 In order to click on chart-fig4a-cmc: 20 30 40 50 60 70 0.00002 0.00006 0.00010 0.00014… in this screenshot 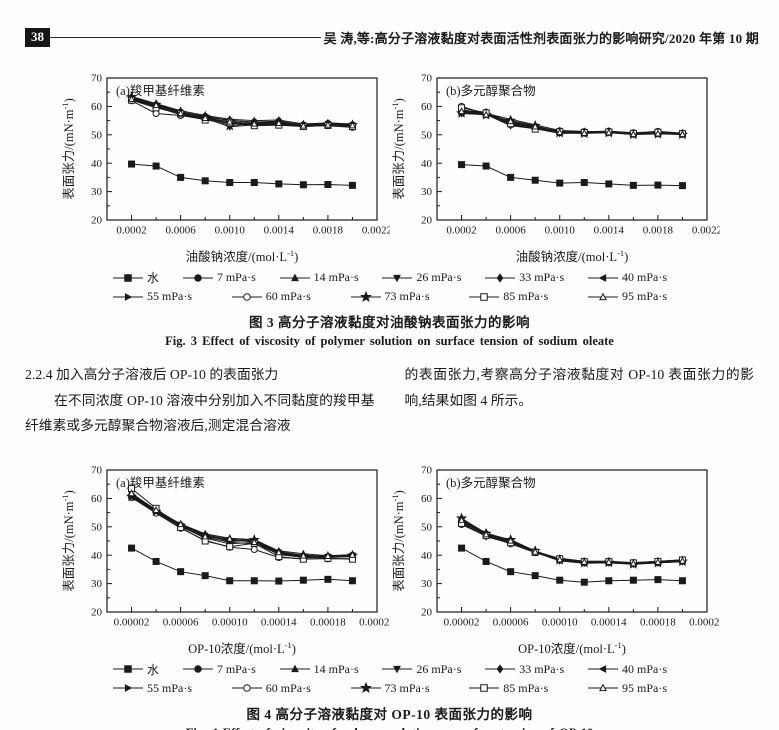, I will do `click(225, 560)`.